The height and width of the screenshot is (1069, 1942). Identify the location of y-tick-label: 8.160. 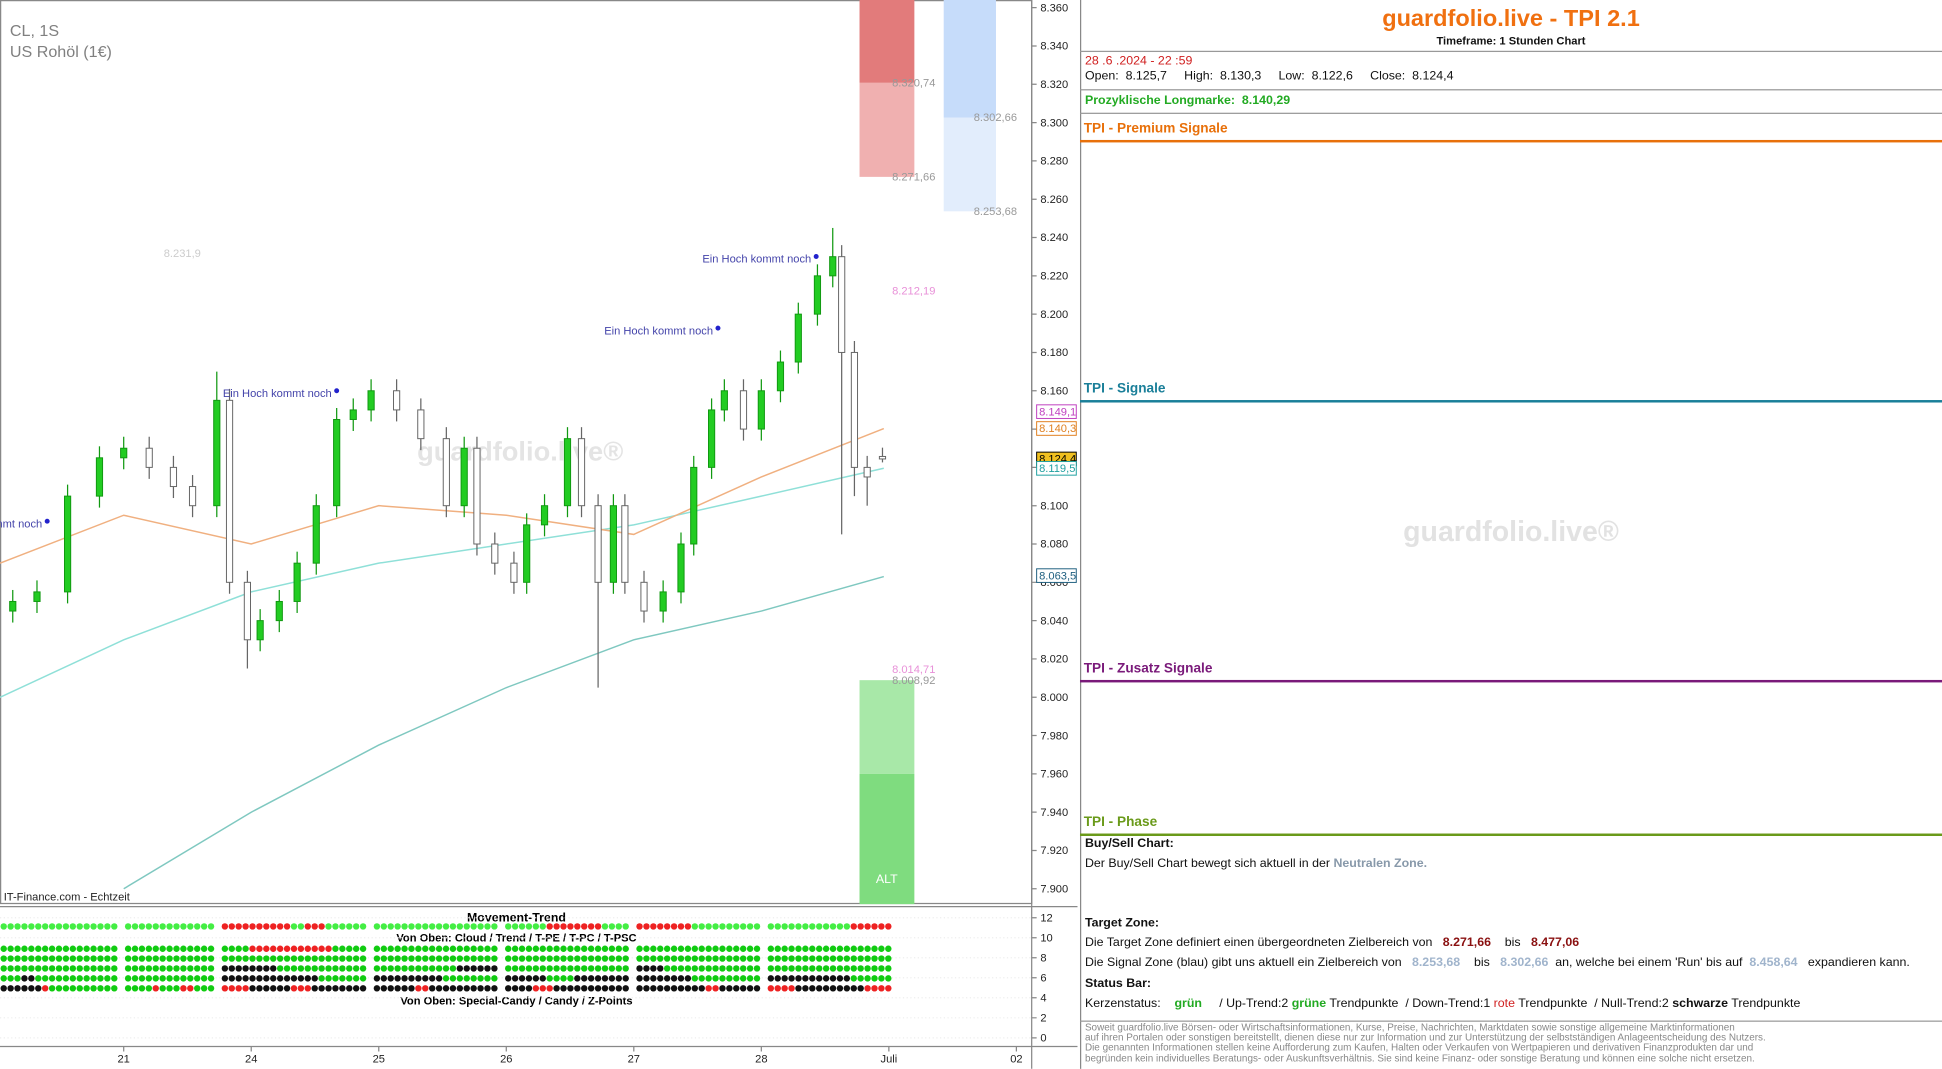
(1054, 391).